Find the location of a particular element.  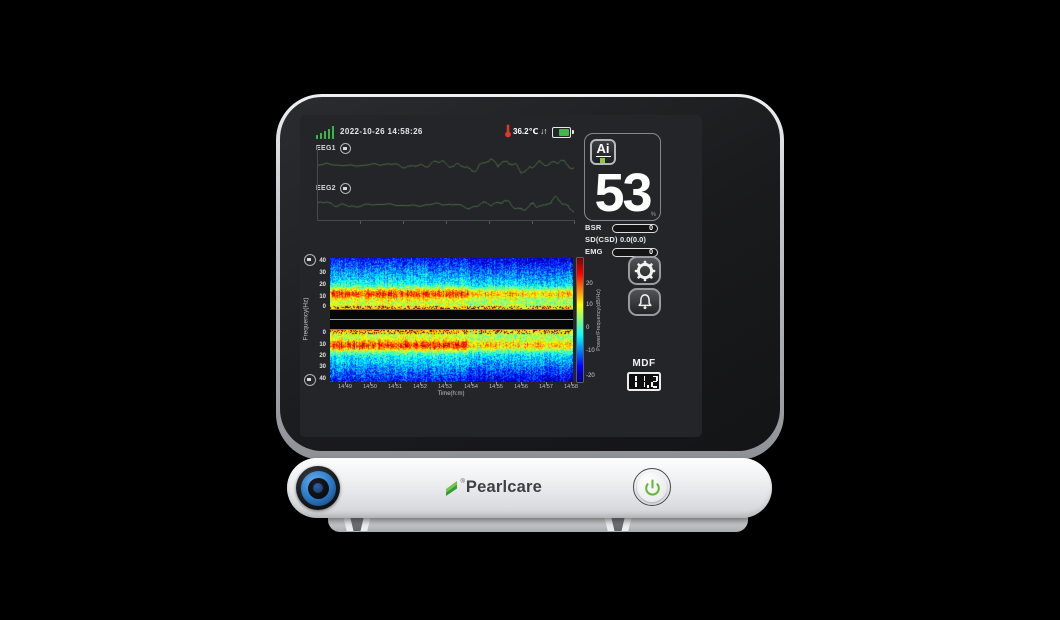

index-value: 53 is located at coordinates (623, 193).